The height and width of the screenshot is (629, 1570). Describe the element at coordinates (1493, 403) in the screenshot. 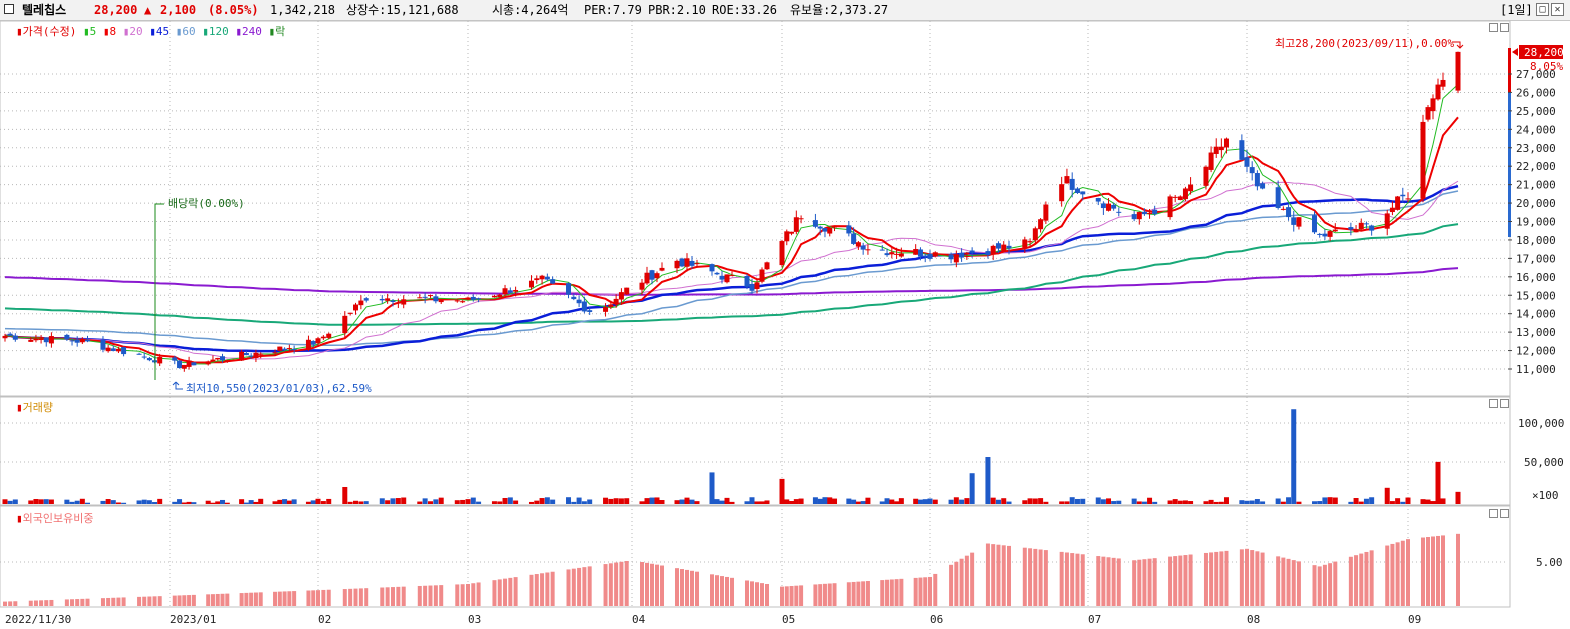

I see `volume-panel-minimize-icon` at that location.